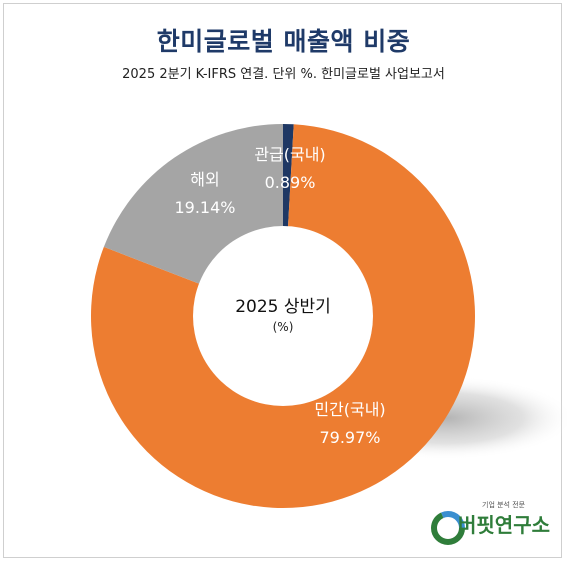  I want to click on slice-category-label-0: 관급(국내), so click(289, 154).